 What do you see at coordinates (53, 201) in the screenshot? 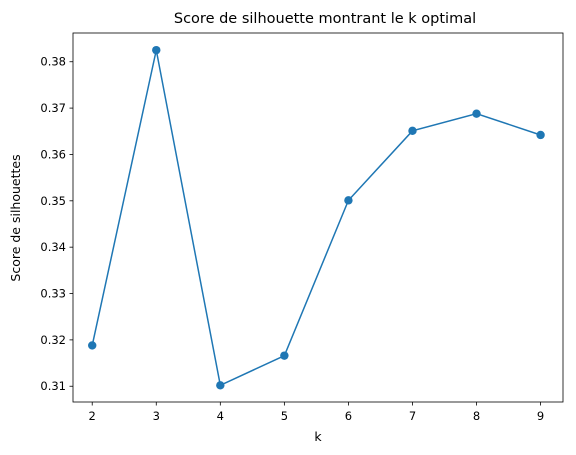
I see `y-tick-label: 0.35` at bounding box center [53, 201].